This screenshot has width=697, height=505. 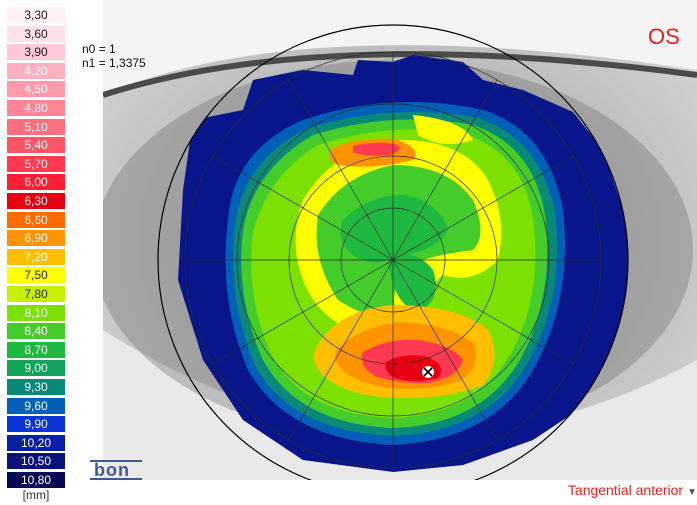 What do you see at coordinates (36, 182) in the screenshot?
I see `legend-swatch: 6,00` at bounding box center [36, 182].